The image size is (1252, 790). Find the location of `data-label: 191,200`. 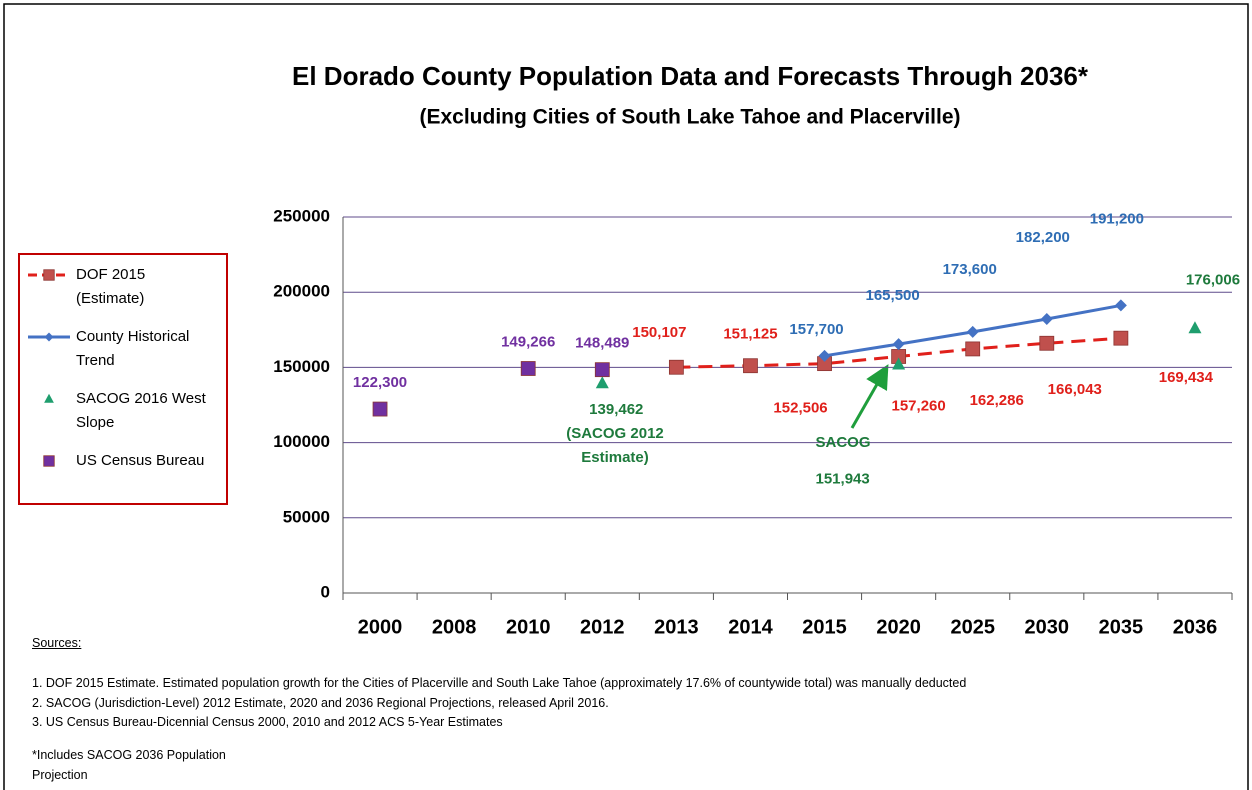

data-label: 191,200 is located at coordinates (1117, 218).